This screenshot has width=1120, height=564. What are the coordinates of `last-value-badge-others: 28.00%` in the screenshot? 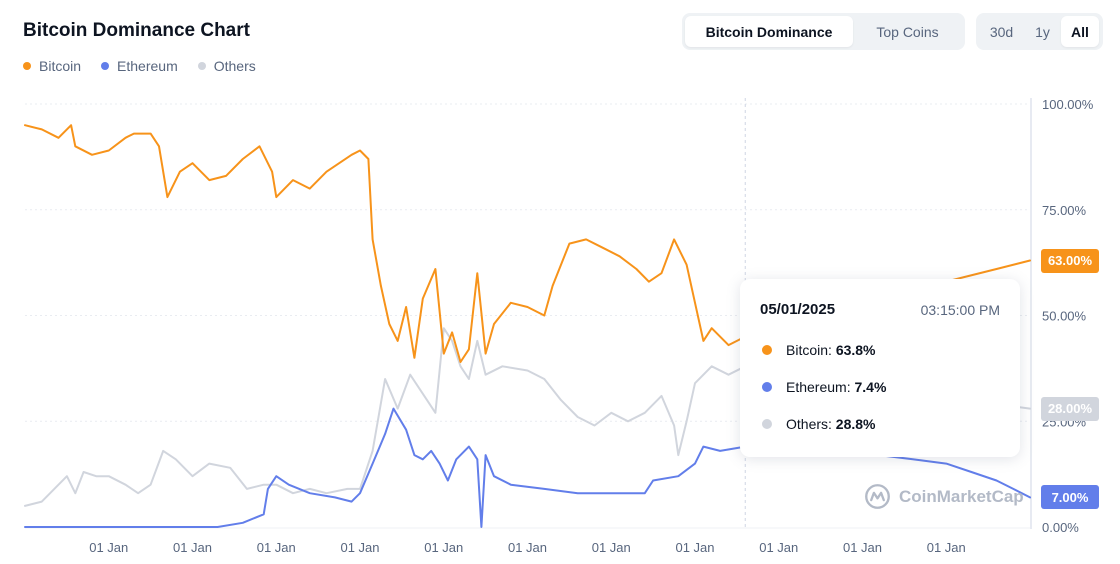 It's located at (1070, 408).